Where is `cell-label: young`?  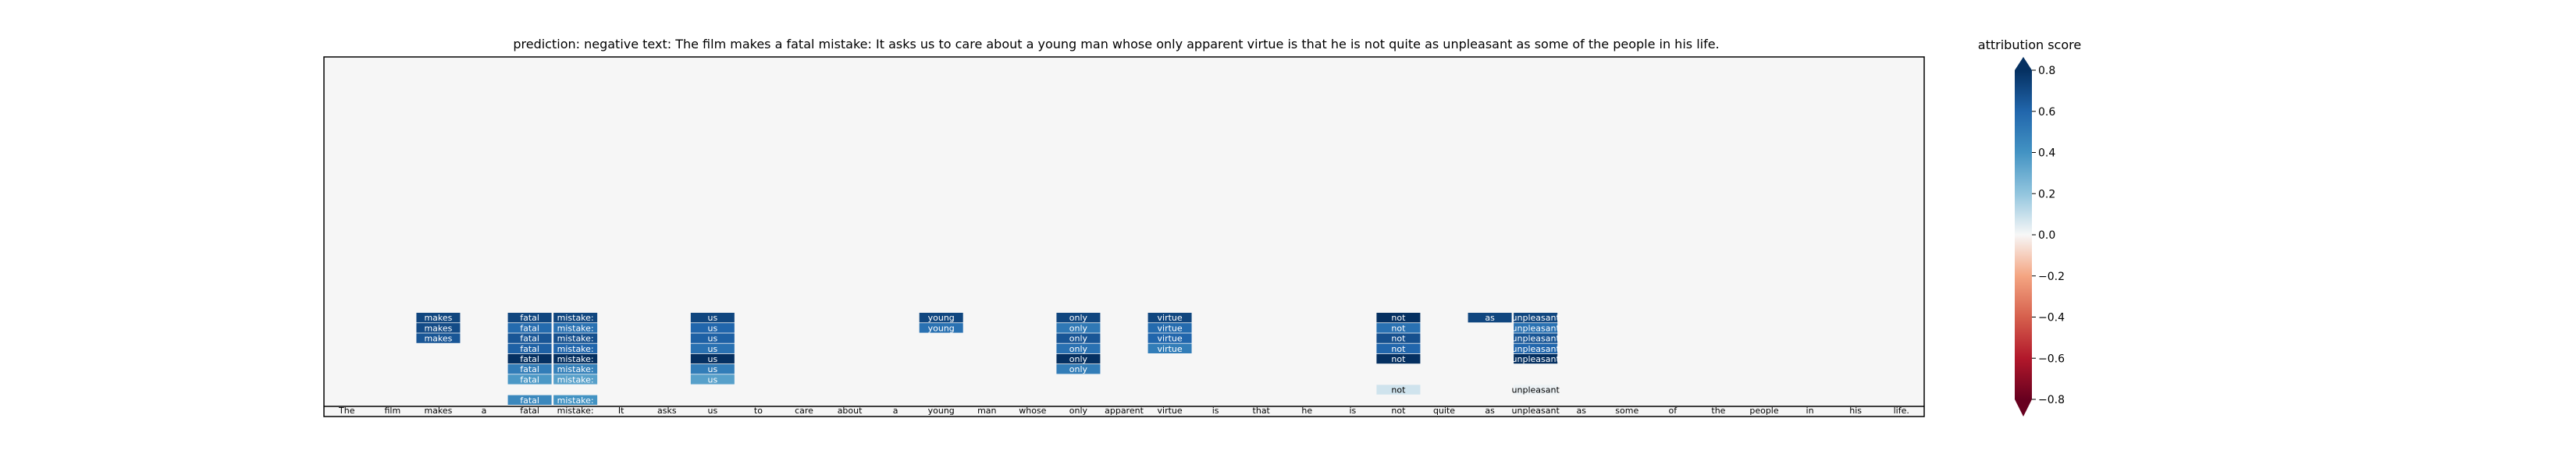 cell-label: young is located at coordinates (941, 318).